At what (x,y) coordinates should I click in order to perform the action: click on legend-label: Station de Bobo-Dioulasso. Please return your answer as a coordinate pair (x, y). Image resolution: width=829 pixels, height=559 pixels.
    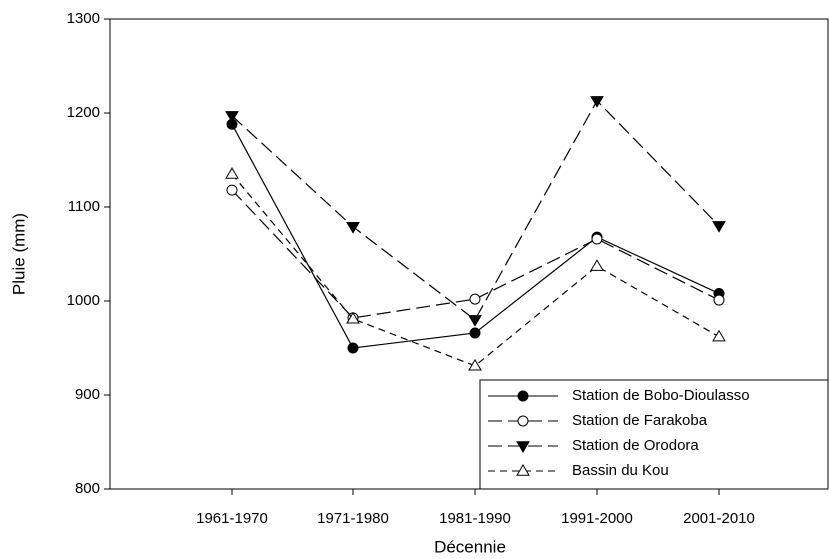
    Looking at the image, I should click on (661, 395).